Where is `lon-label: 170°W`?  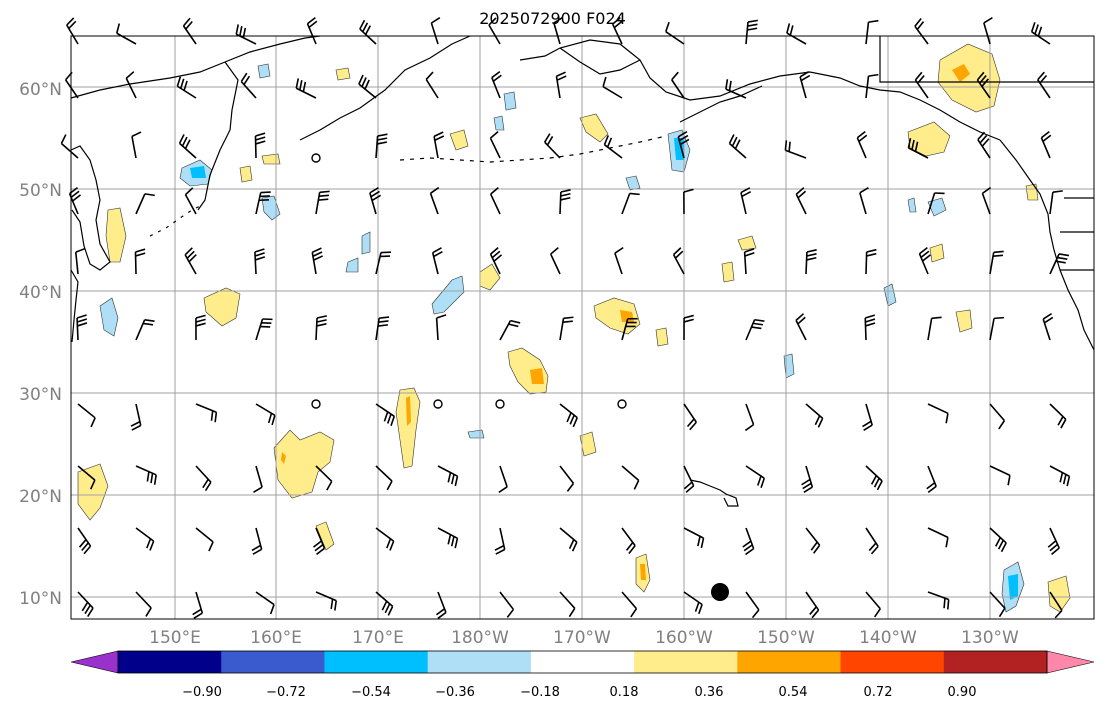
lon-label: 170°W is located at coordinates (582, 638).